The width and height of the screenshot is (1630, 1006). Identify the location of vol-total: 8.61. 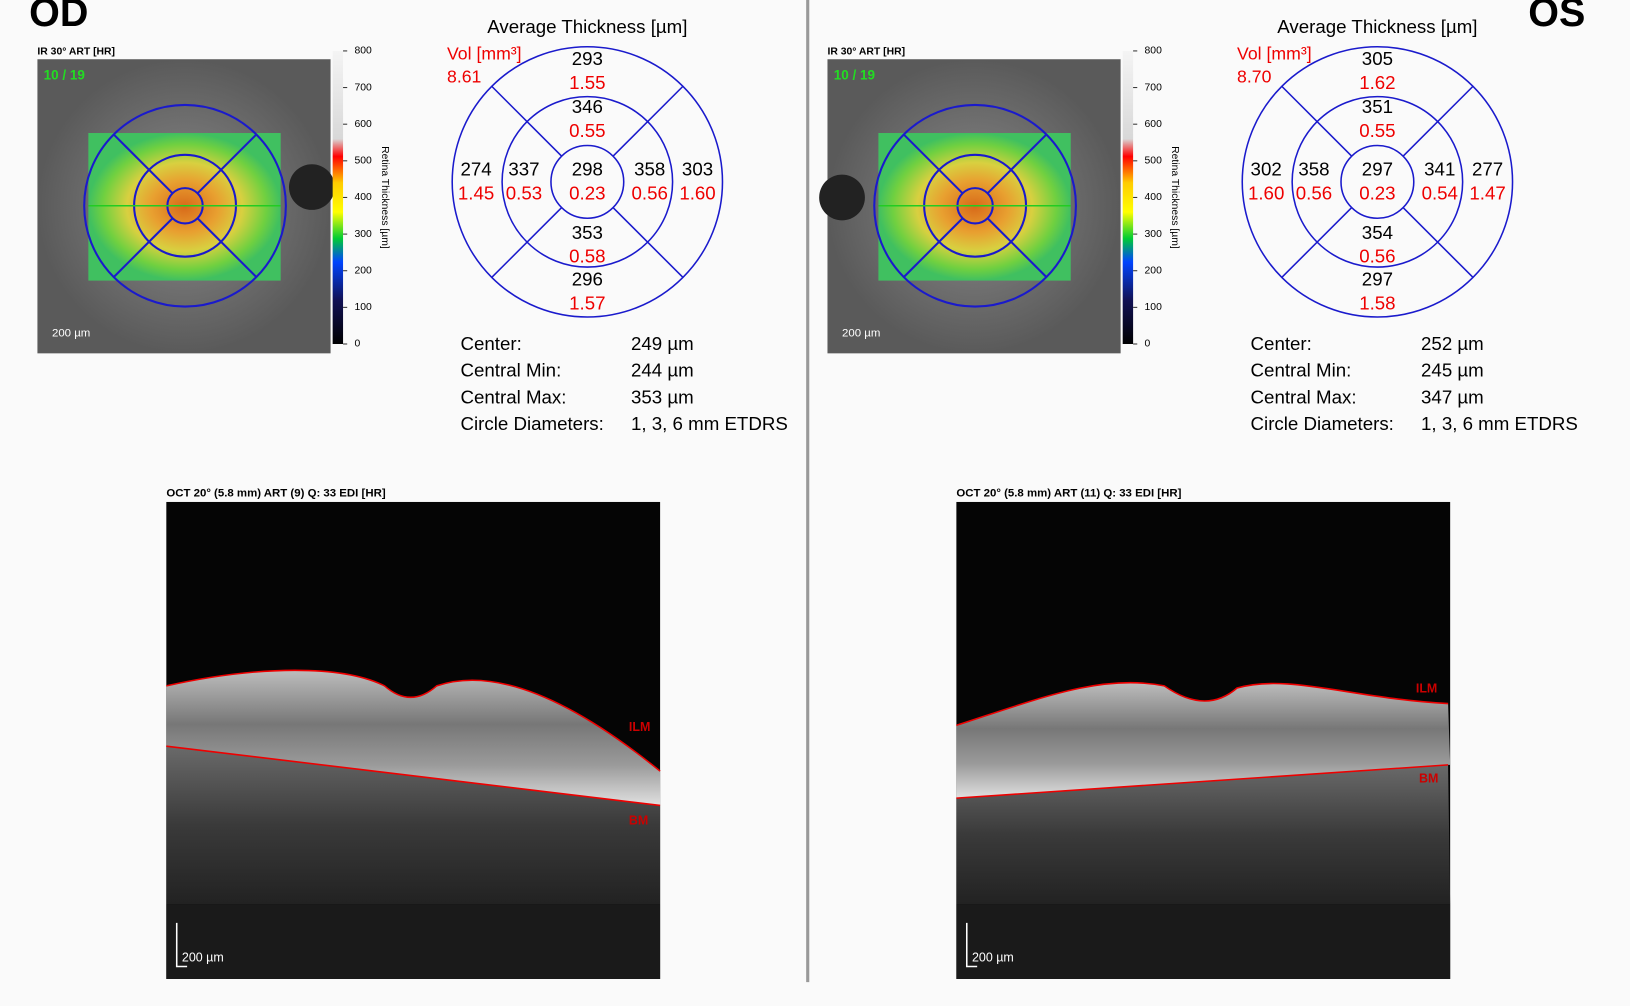
(464, 77).